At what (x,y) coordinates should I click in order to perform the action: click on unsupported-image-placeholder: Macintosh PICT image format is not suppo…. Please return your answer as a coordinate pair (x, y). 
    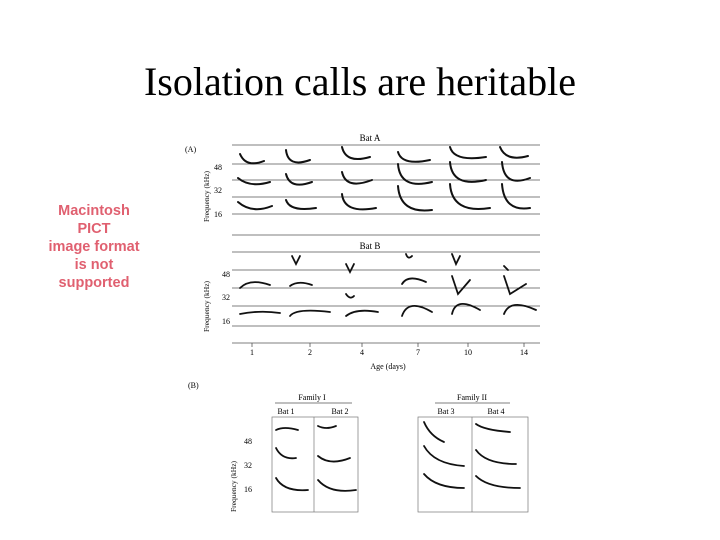
    Looking at the image, I should click on (94, 247).